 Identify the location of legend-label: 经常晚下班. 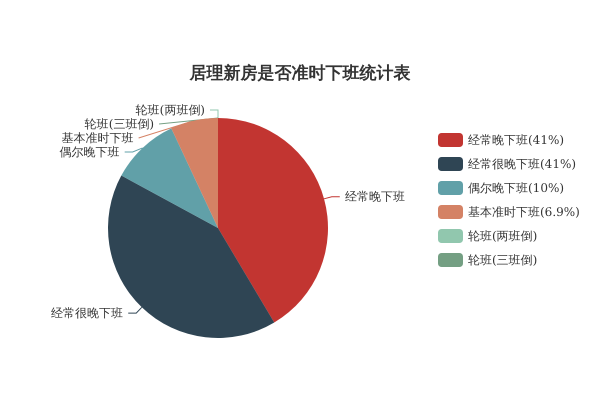
(498, 140).